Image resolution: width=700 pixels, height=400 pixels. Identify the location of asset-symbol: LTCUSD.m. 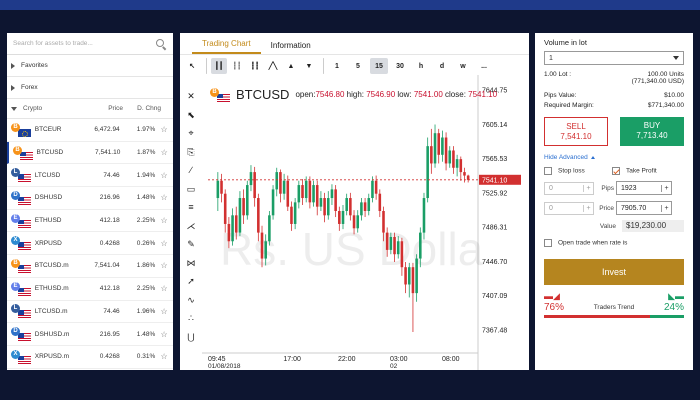
(51, 311).